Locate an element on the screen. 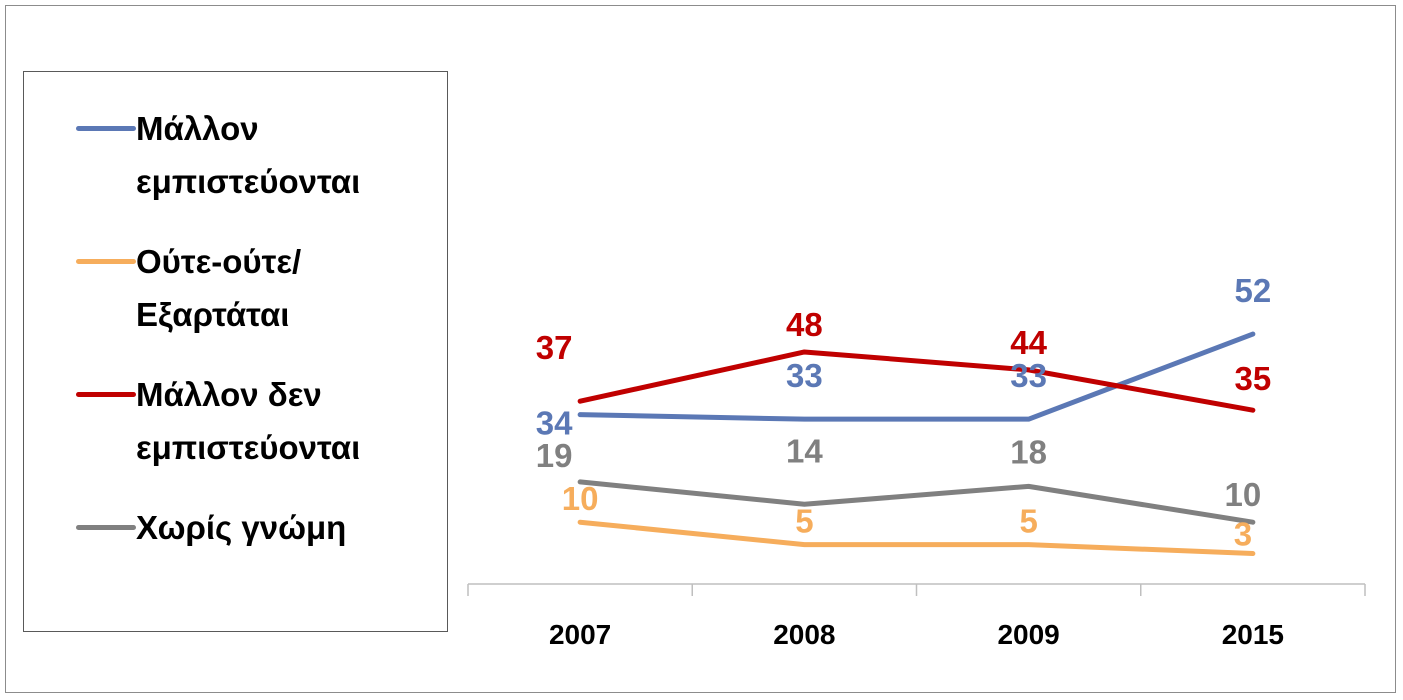 The height and width of the screenshot is (700, 1403). legend-label-distrust: Μάλλον δεν εμπιστεύονται is located at coordinates (248, 421).